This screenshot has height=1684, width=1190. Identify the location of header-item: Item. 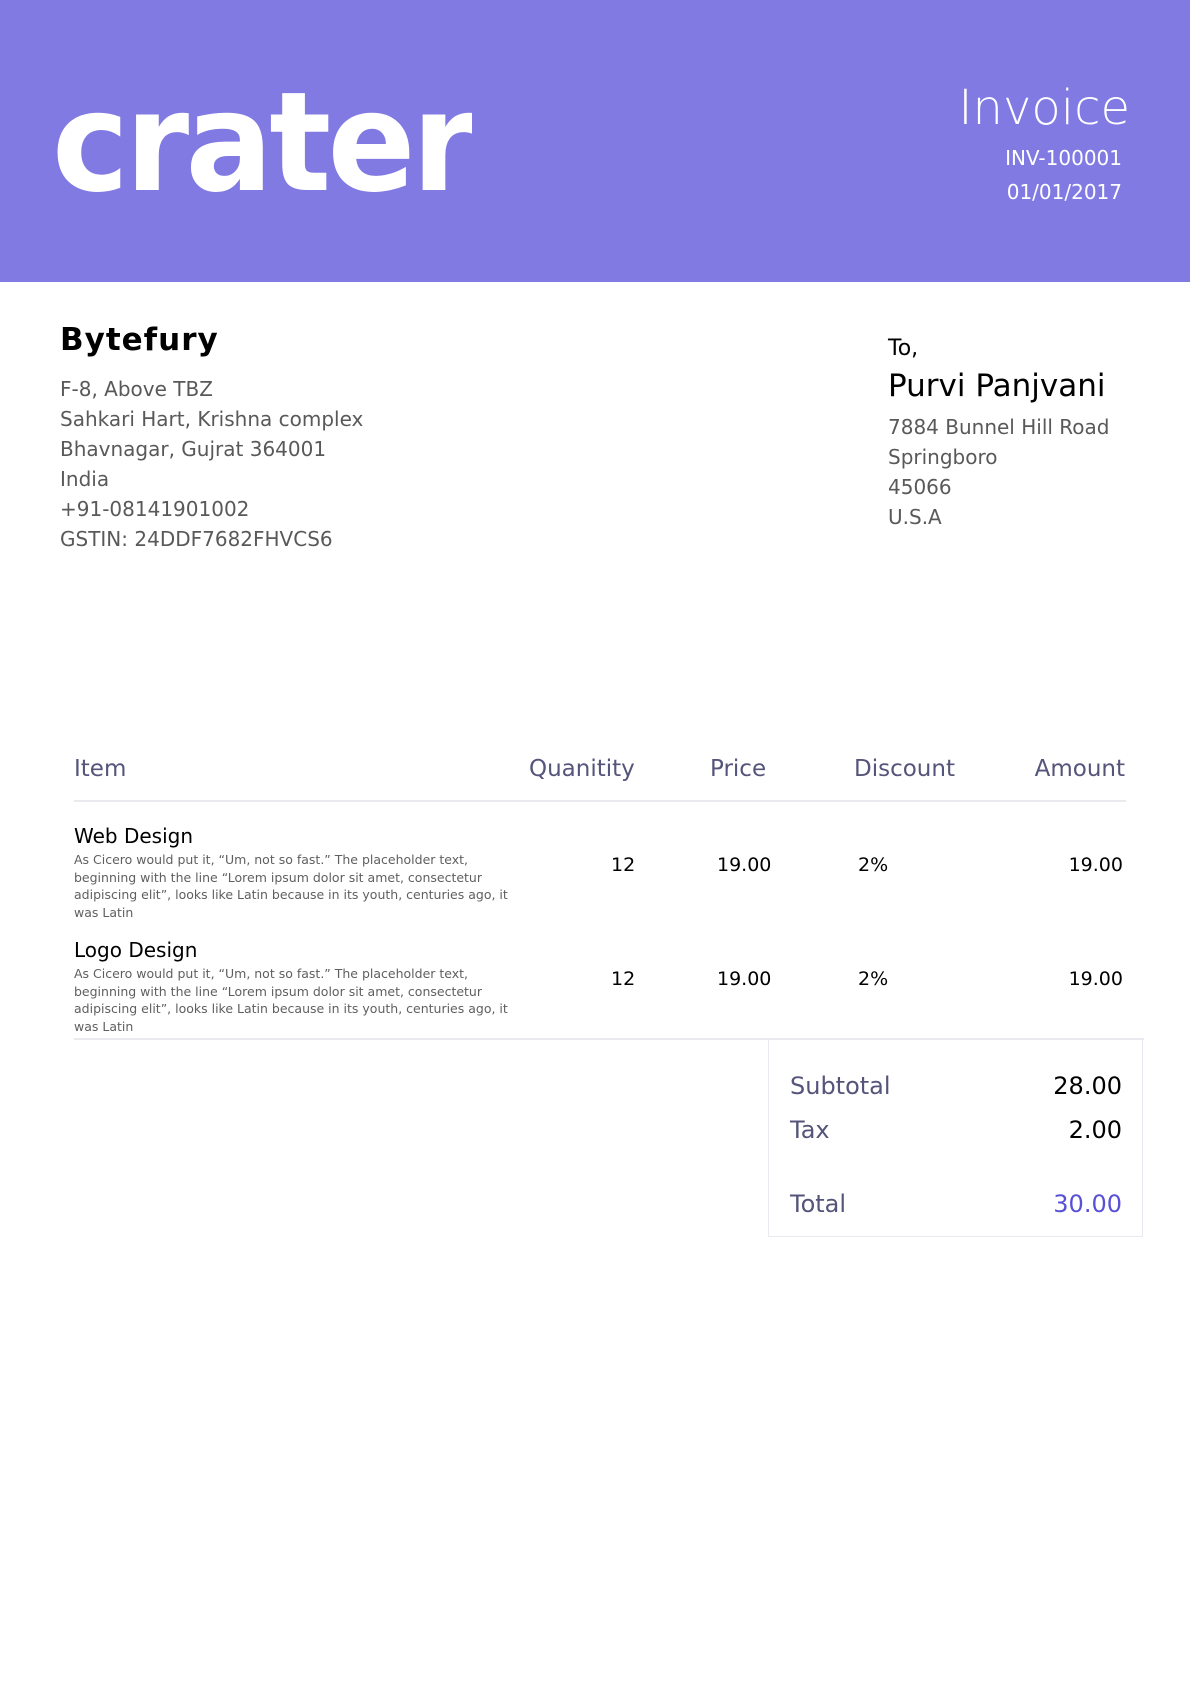
(100, 769).